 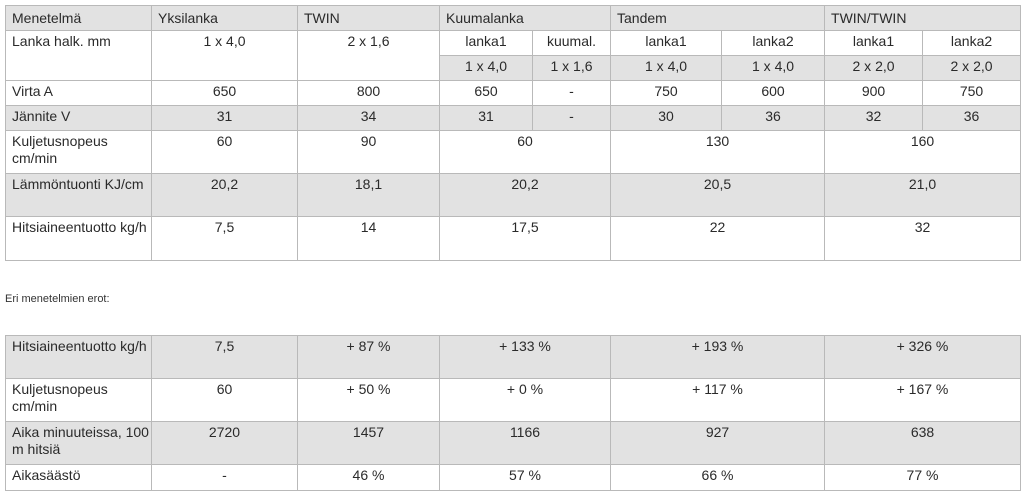 What do you see at coordinates (78, 400) in the screenshot?
I see `comparison-label: Kuljetusnopeus cm/min` at bounding box center [78, 400].